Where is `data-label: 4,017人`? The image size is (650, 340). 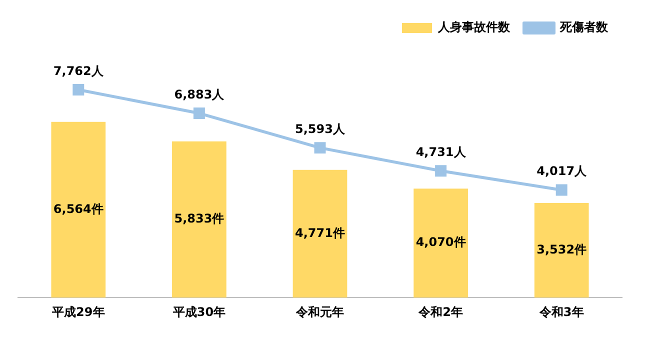 data-label: 4,017人 is located at coordinates (562, 171).